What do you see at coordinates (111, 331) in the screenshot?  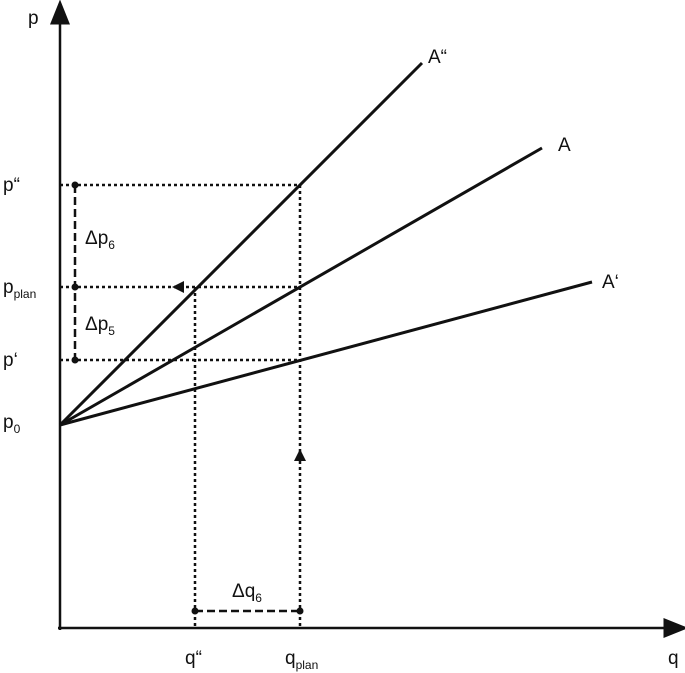 I see `label-part: 5` at bounding box center [111, 331].